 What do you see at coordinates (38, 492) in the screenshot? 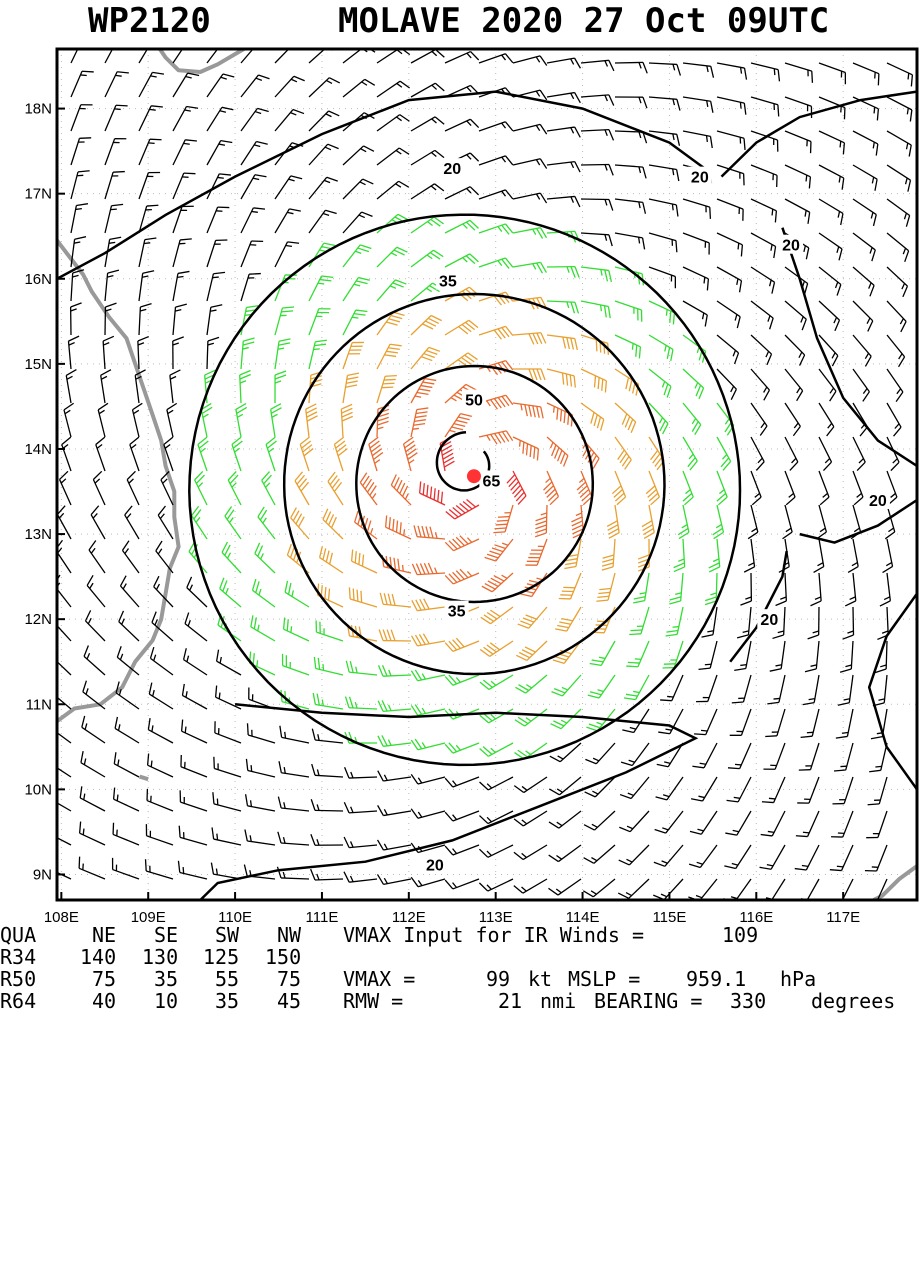
I see `latitude-labels: 18N 17N 16N 15N 14N 13N 12N 11N 10N 9N` at bounding box center [38, 492].